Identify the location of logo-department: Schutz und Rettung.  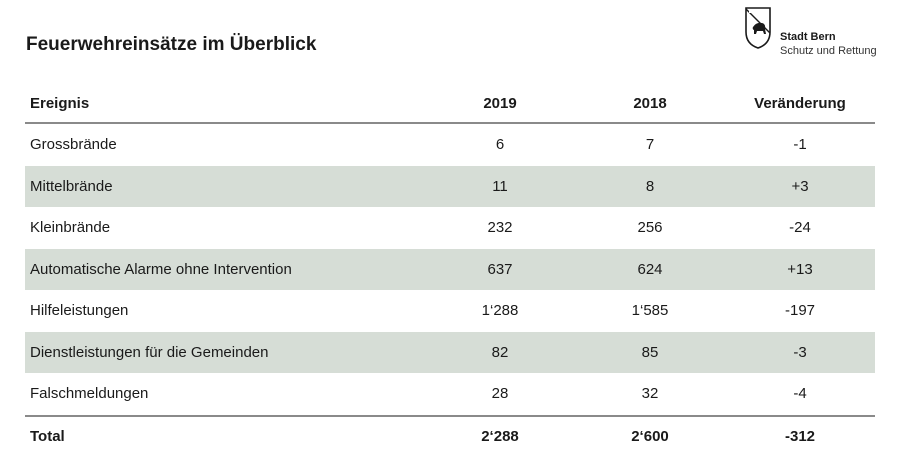
(828, 51).